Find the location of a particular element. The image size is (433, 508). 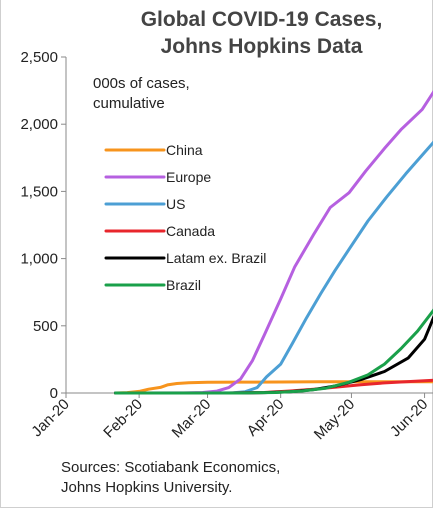

y-tick-label: 0 is located at coordinates (54, 393).